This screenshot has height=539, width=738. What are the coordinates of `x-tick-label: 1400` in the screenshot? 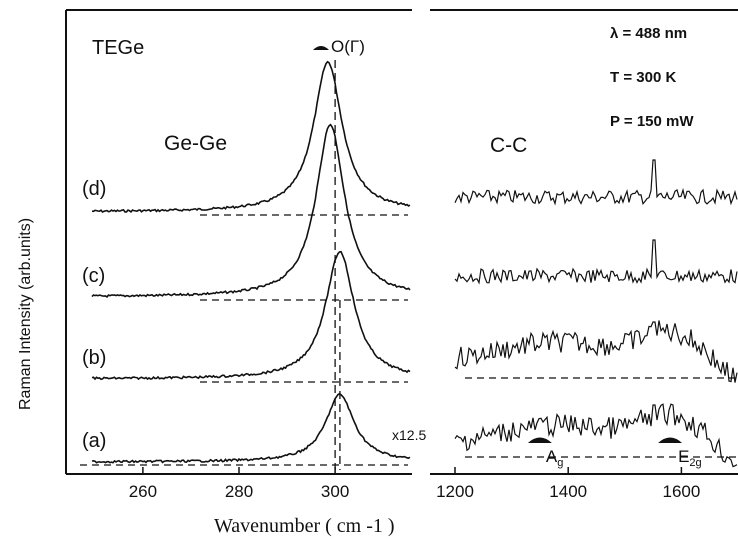 It's located at (568, 491).